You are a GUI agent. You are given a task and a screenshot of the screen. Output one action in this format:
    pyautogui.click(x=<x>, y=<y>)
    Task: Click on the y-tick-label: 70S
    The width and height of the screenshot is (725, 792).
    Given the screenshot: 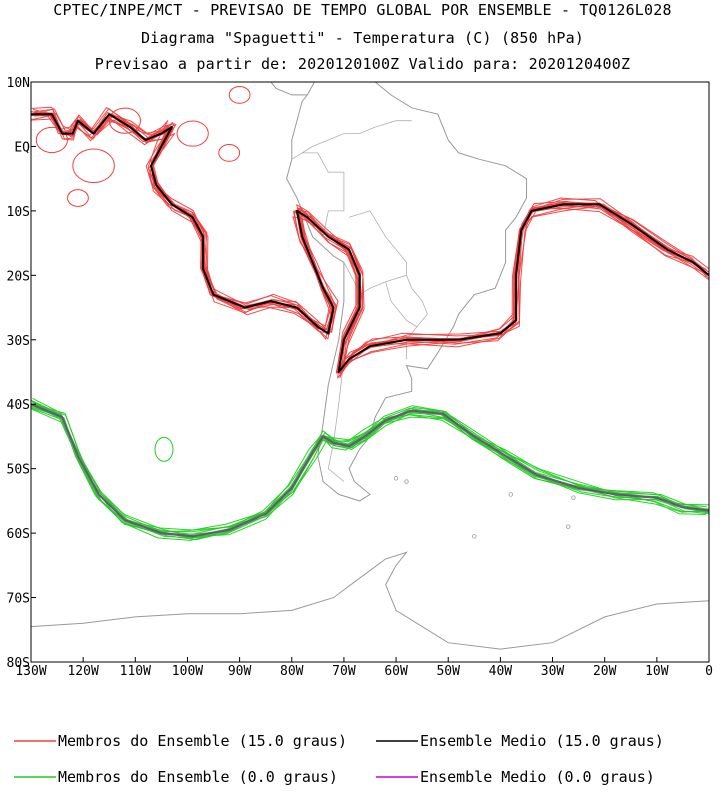 What is the action you would take?
    pyautogui.click(x=18, y=599)
    